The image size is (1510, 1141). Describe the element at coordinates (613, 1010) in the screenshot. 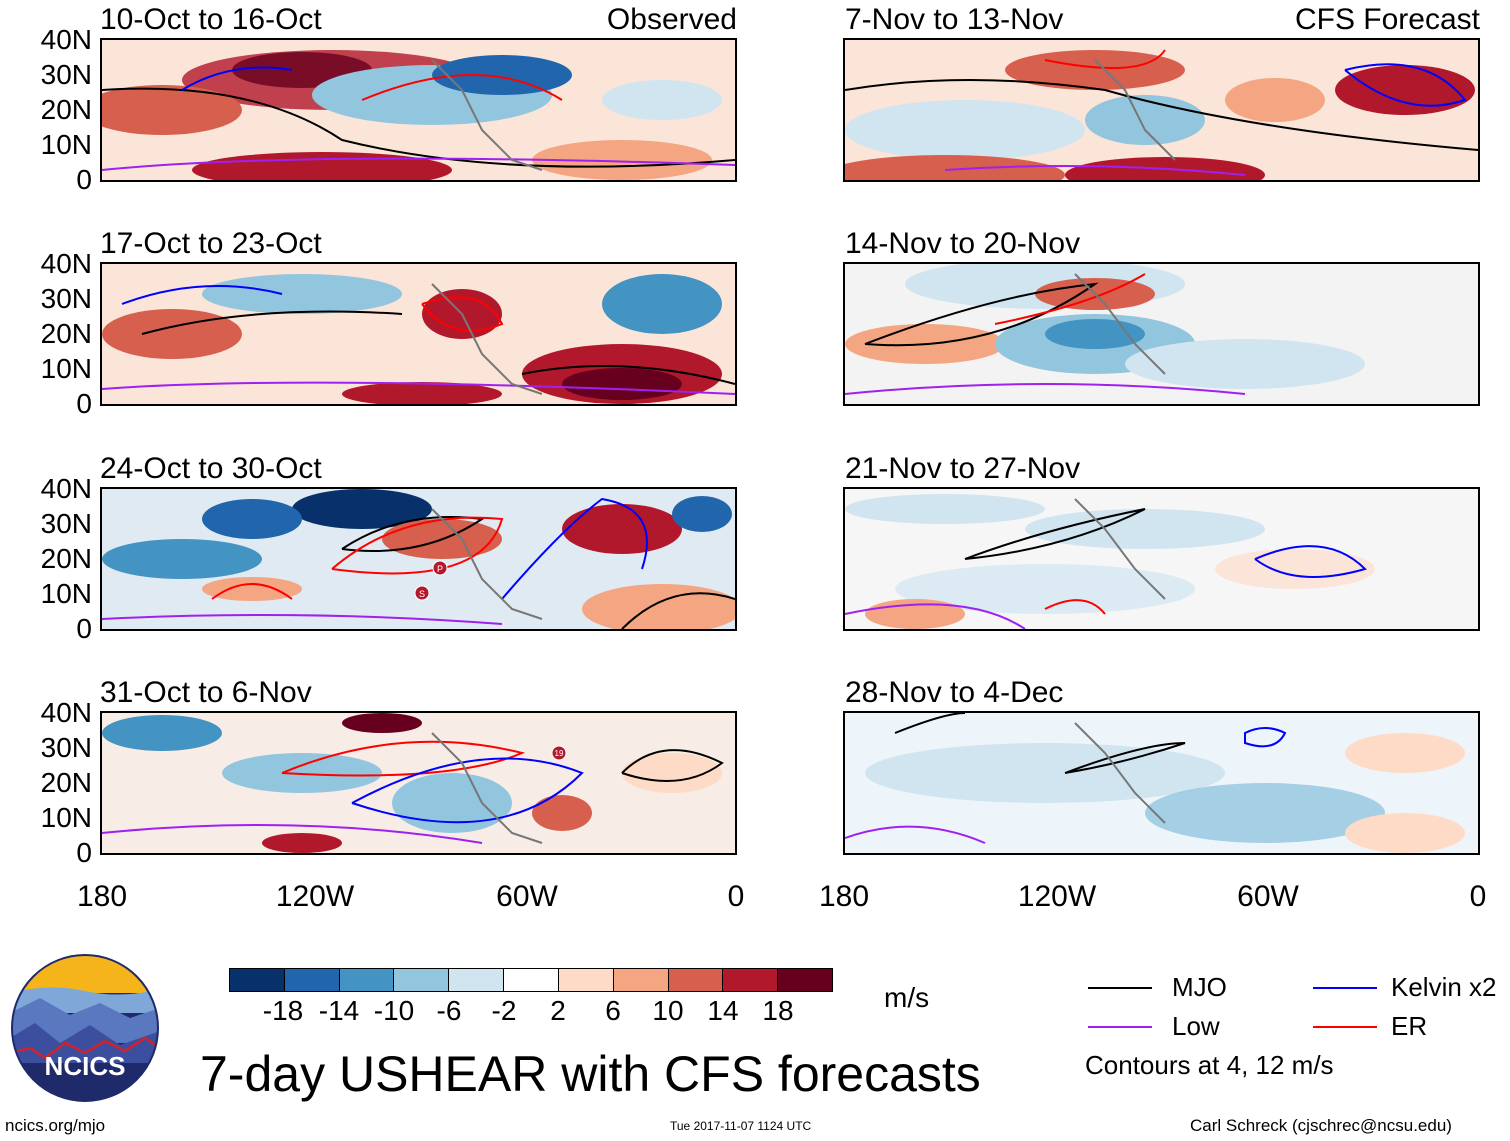

I see `colorbar-label: 6` at that location.